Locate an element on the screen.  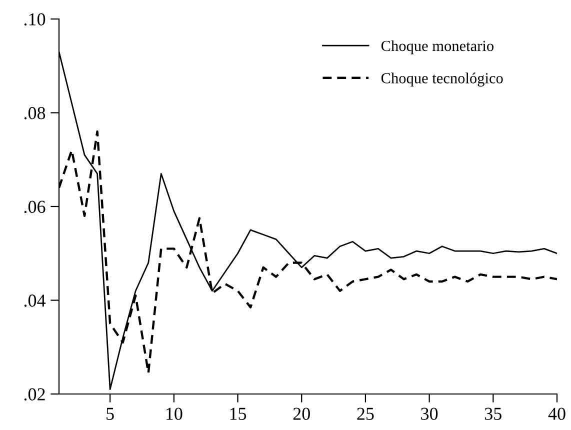
x-tick-label: 10 is located at coordinates (174, 414).